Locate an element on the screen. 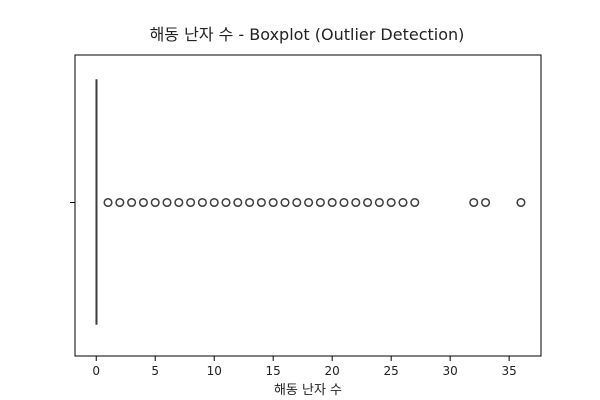 The image size is (600, 400). x-tick-label: 20 is located at coordinates (332, 371).